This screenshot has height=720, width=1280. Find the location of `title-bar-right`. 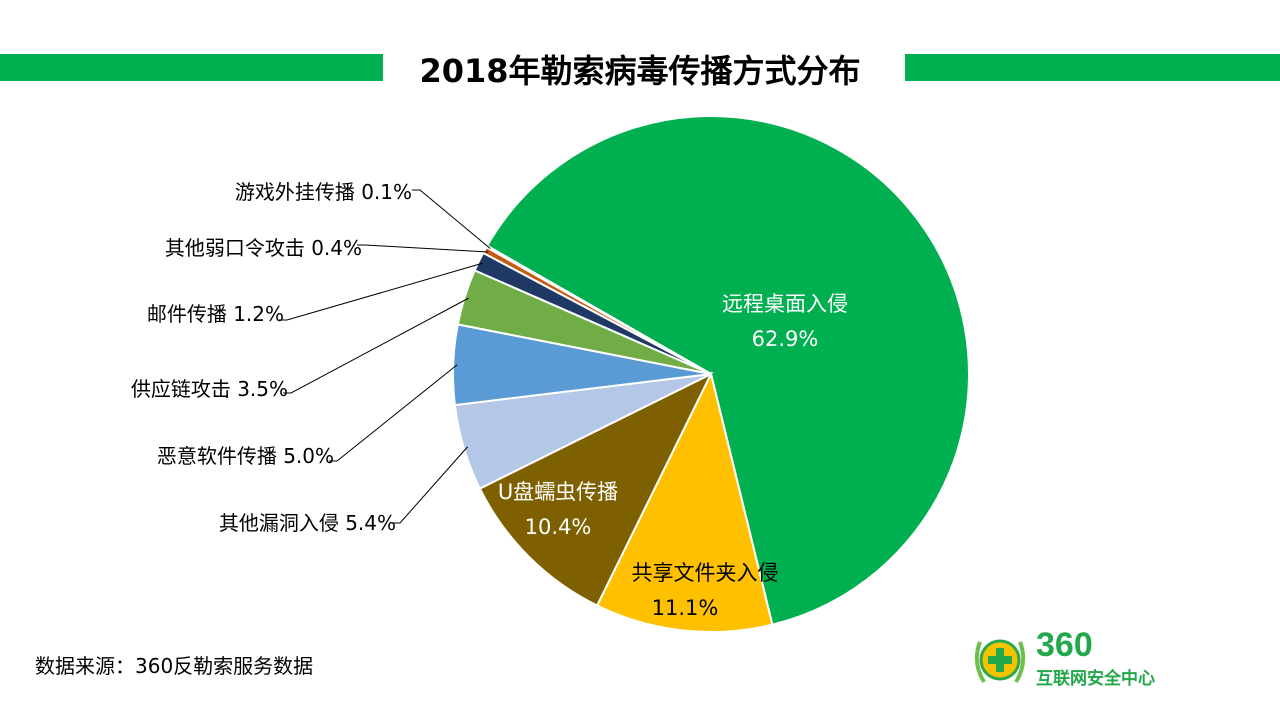

title-bar-right is located at coordinates (1092, 67).